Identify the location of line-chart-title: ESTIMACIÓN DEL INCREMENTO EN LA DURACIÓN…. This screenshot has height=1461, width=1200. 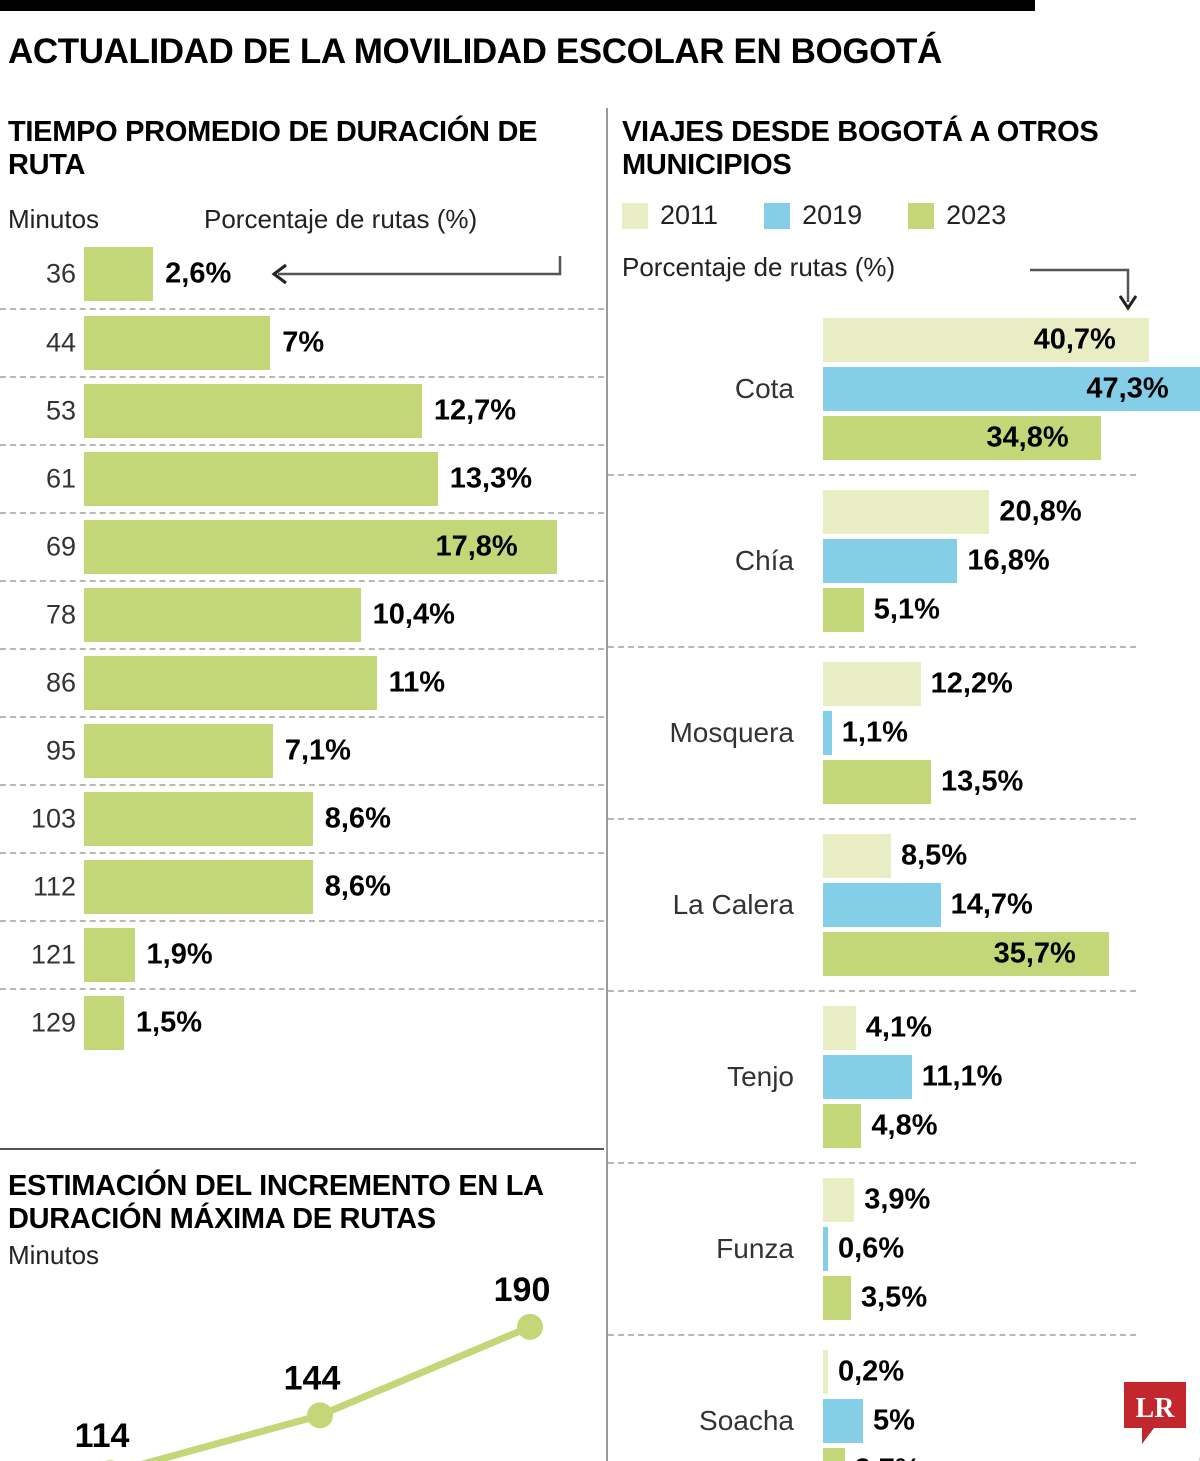
(275, 1202).